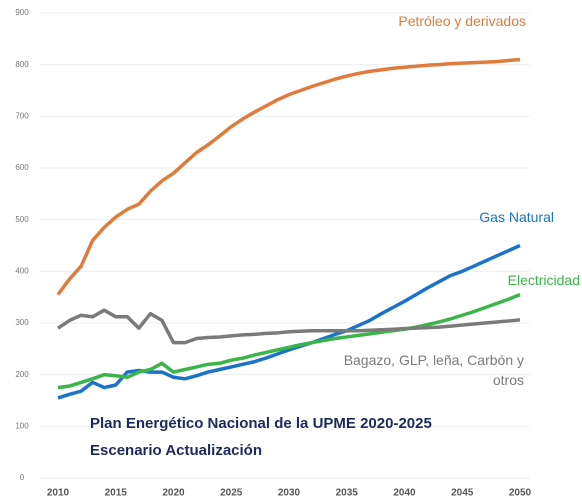 Image resolution: width=582 pixels, height=501 pixels. Describe the element at coordinates (22, 374) in the screenshot. I see `y-tick-label: 200` at that location.